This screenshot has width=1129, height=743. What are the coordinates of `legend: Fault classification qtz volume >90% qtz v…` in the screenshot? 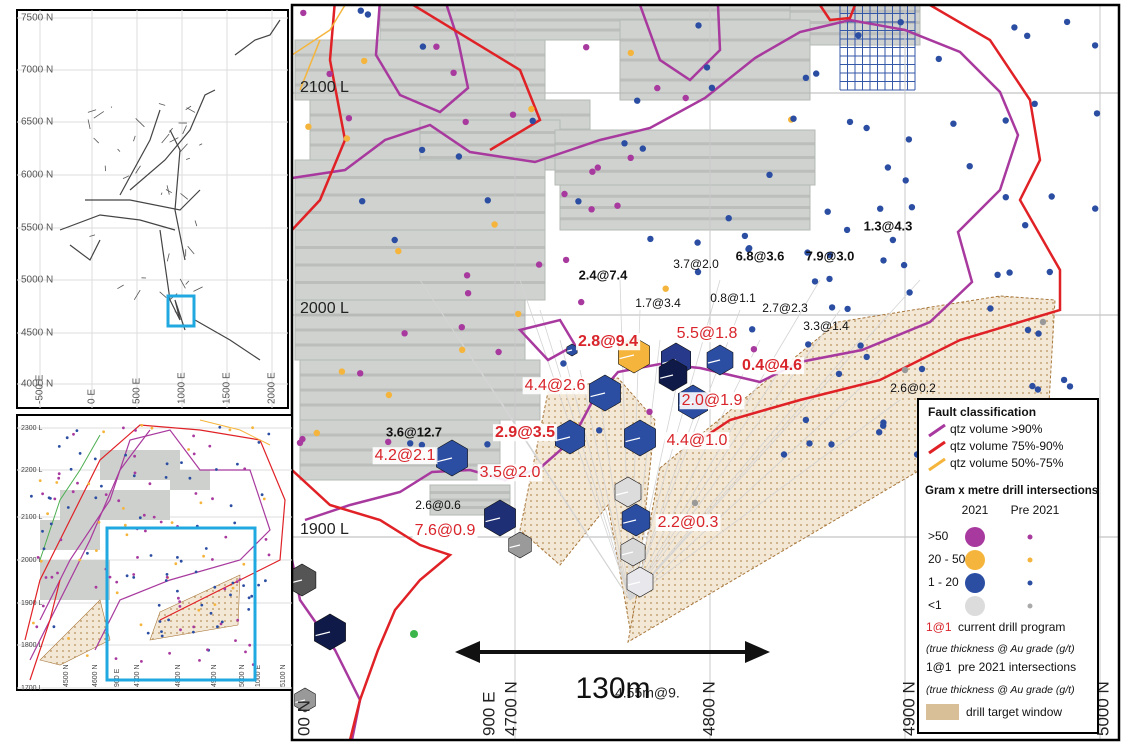 It's located at (1008, 566).